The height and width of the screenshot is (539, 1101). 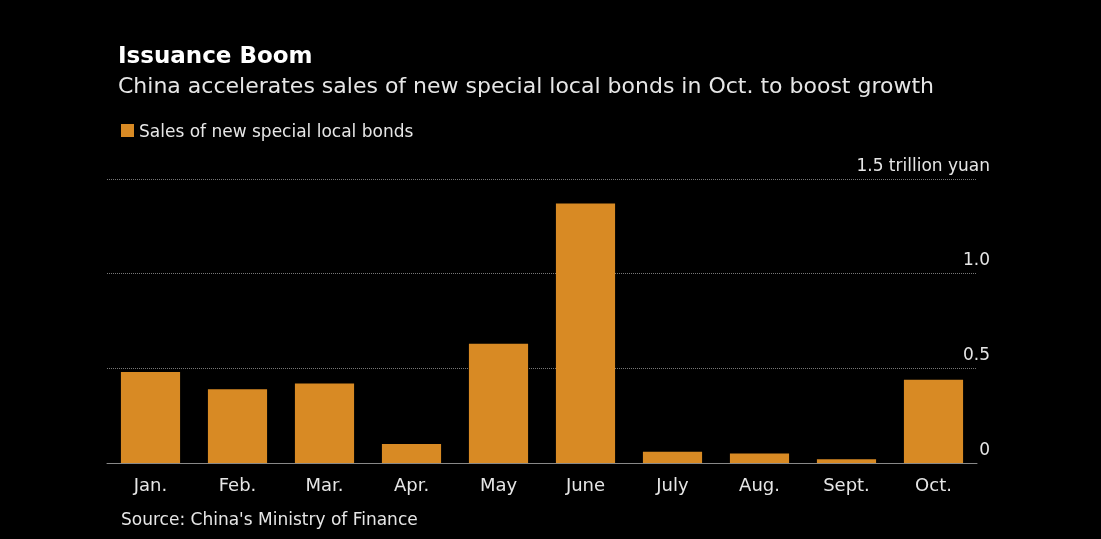 What do you see at coordinates (237, 484) in the screenshot?
I see `x-tick-label: Feb.` at bounding box center [237, 484].